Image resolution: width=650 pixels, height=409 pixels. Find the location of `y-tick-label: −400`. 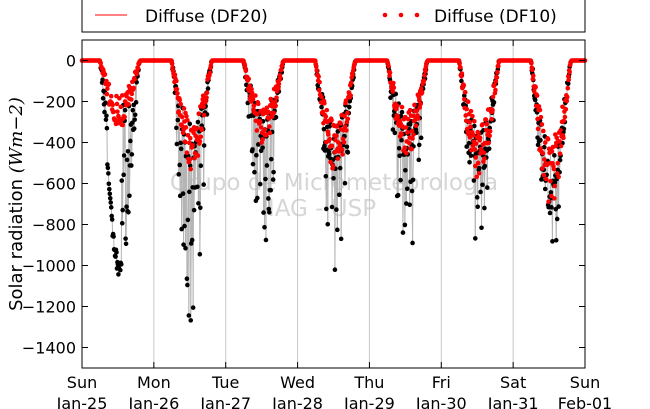

y-tick-label: −400 is located at coordinates (54, 143).